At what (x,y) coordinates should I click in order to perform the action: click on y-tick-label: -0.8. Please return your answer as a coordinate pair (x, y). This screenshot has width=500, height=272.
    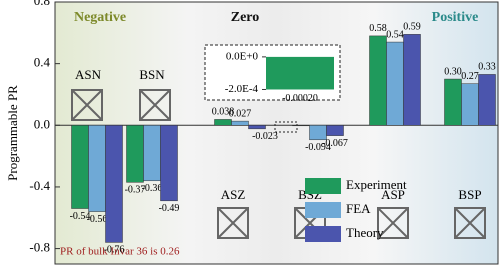
    Looking at the image, I should click on (39, 247).